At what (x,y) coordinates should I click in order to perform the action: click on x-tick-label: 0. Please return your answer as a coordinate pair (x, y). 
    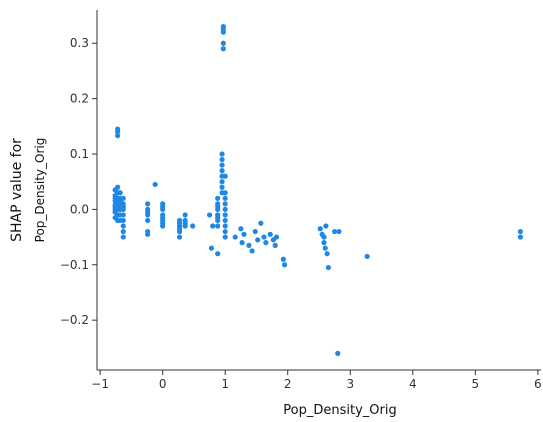
    Looking at the image, I should click on (163, 384).